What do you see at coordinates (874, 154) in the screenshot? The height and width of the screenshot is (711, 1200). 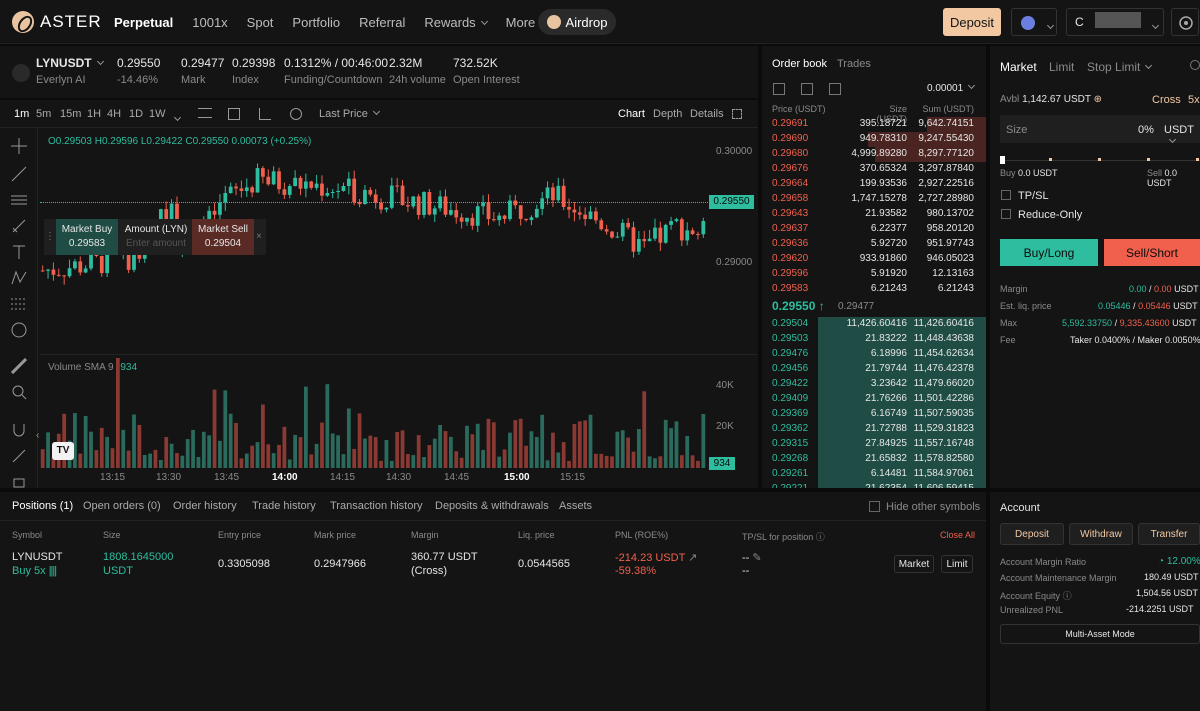 I see `ask-row: 0.29680 4,999.89280 8,297.77120` at bounding box center [874, 154].